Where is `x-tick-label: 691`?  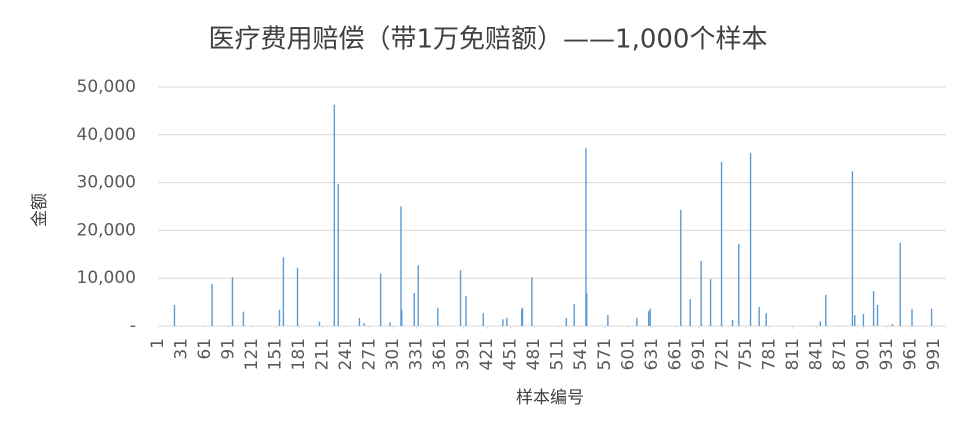
x-tick-label: 691 is located at coordinates (699, 354).